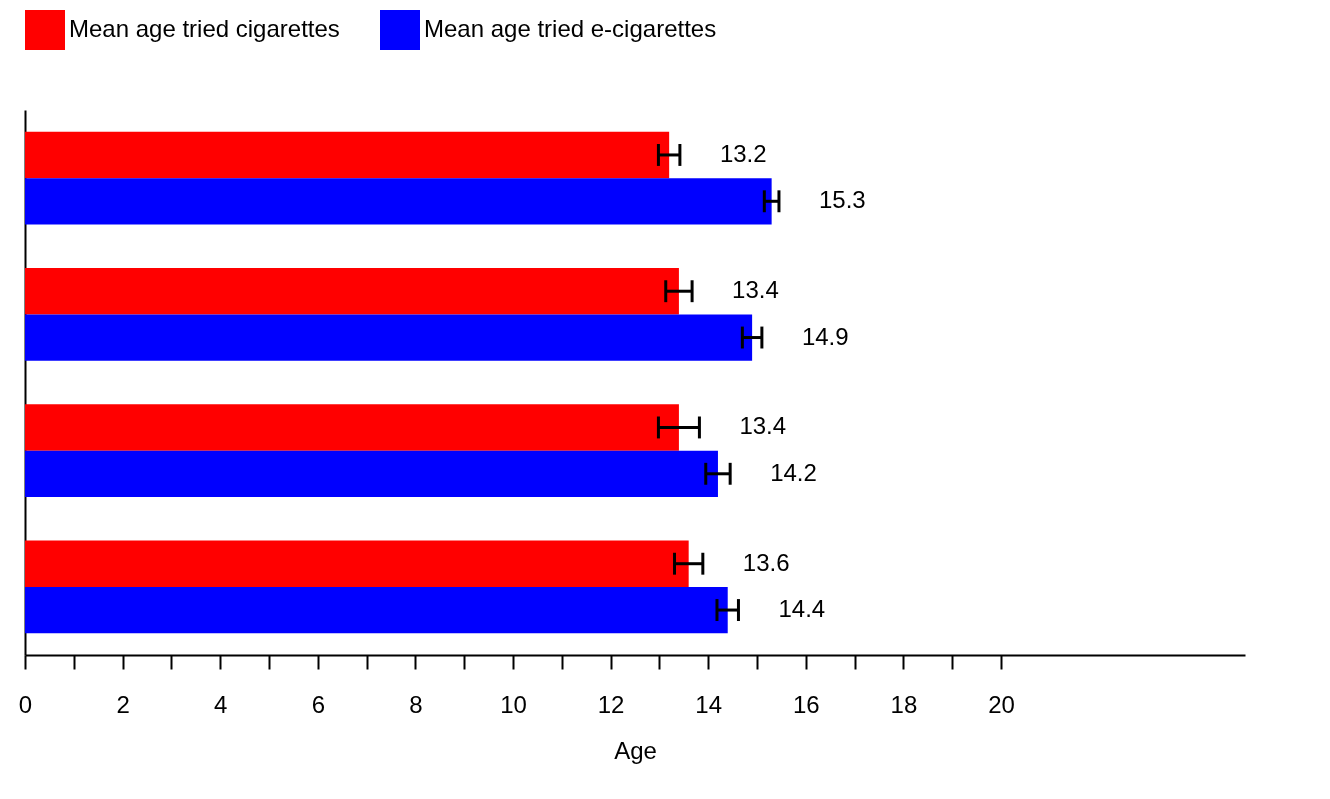 Image resolution: width=1330 pixels, height=799 pixels. I want to click on data-label: 13.2, so click(743, 153).